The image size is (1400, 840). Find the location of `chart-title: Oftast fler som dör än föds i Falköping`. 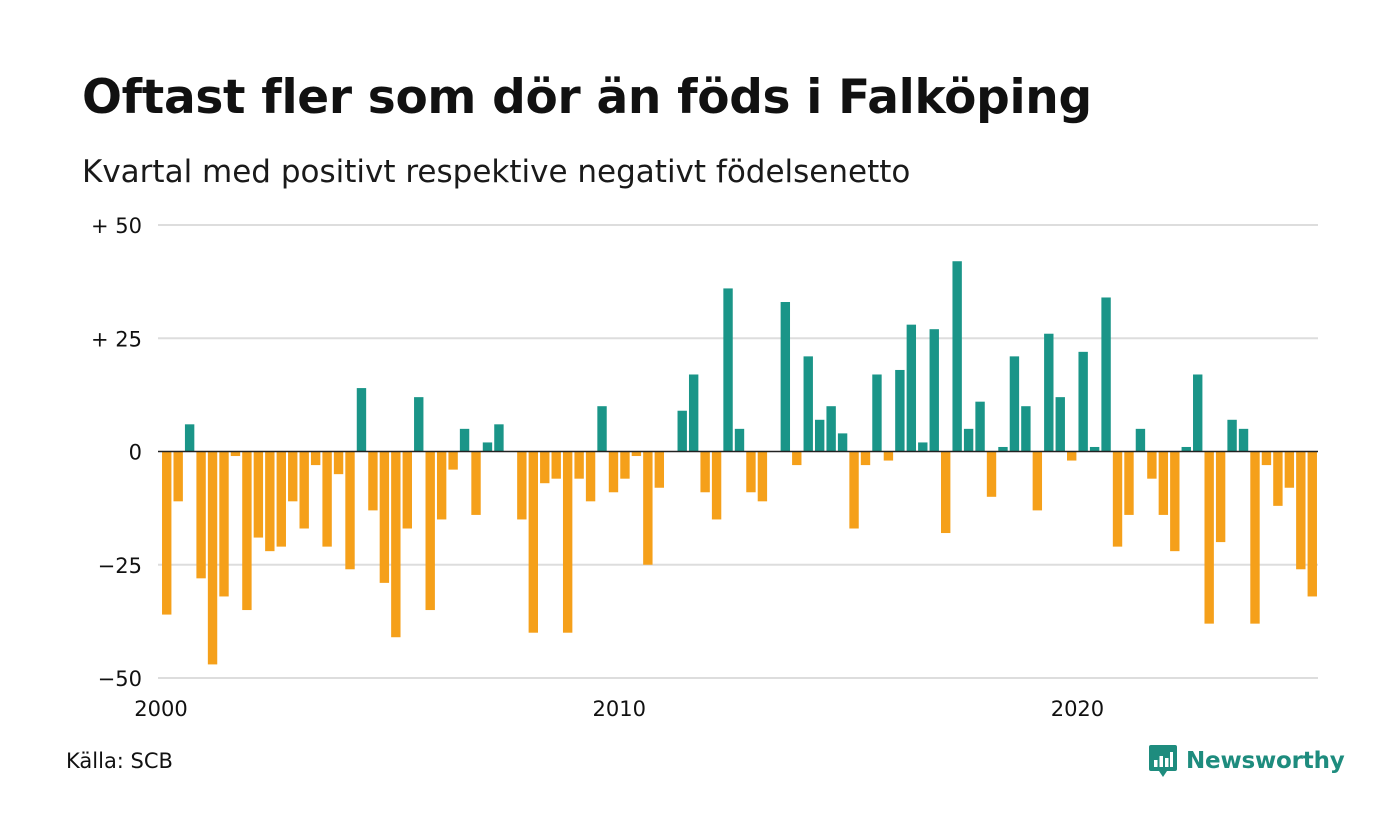

chart-title: Oftast fler som dör än föds i Falköping is located at coordinates (587, 97).